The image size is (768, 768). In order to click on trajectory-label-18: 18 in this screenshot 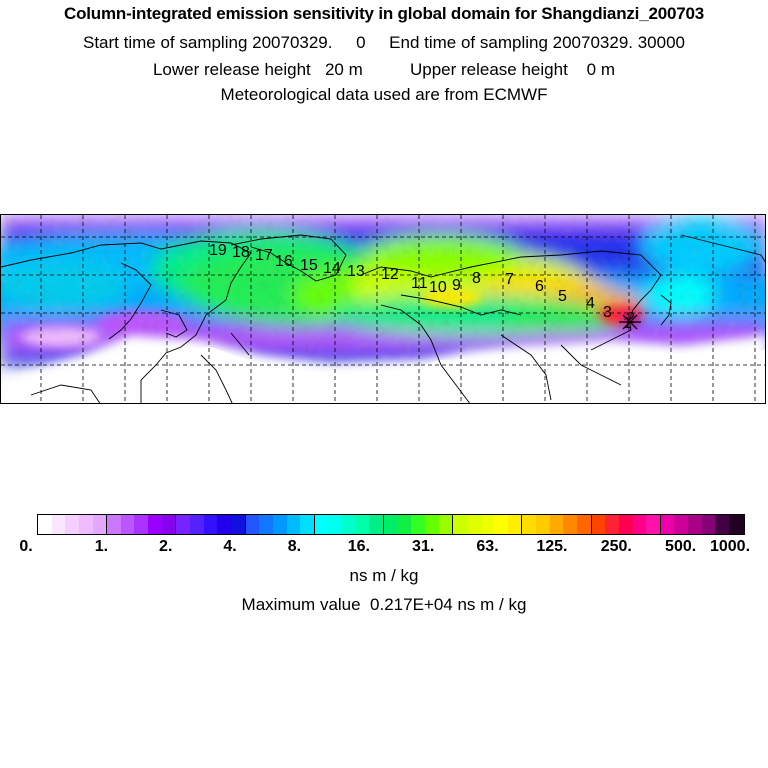, I will do `click(241, 252)`.